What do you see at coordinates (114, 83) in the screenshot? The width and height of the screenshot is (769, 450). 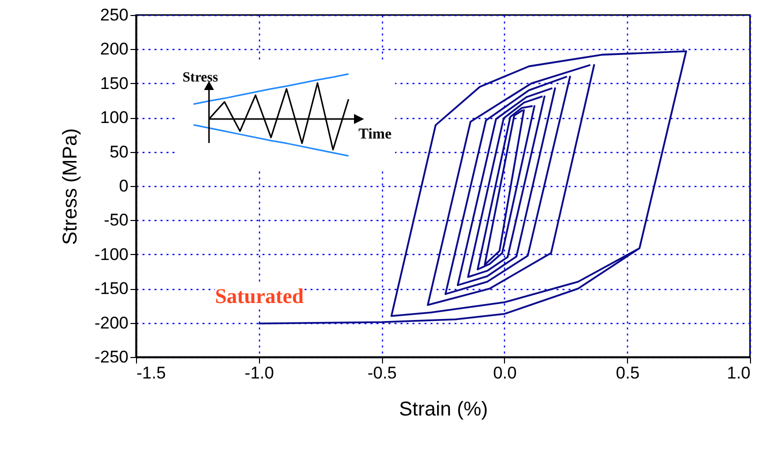 I see `y-tick-label: 150` at bounding box center [114, 83].